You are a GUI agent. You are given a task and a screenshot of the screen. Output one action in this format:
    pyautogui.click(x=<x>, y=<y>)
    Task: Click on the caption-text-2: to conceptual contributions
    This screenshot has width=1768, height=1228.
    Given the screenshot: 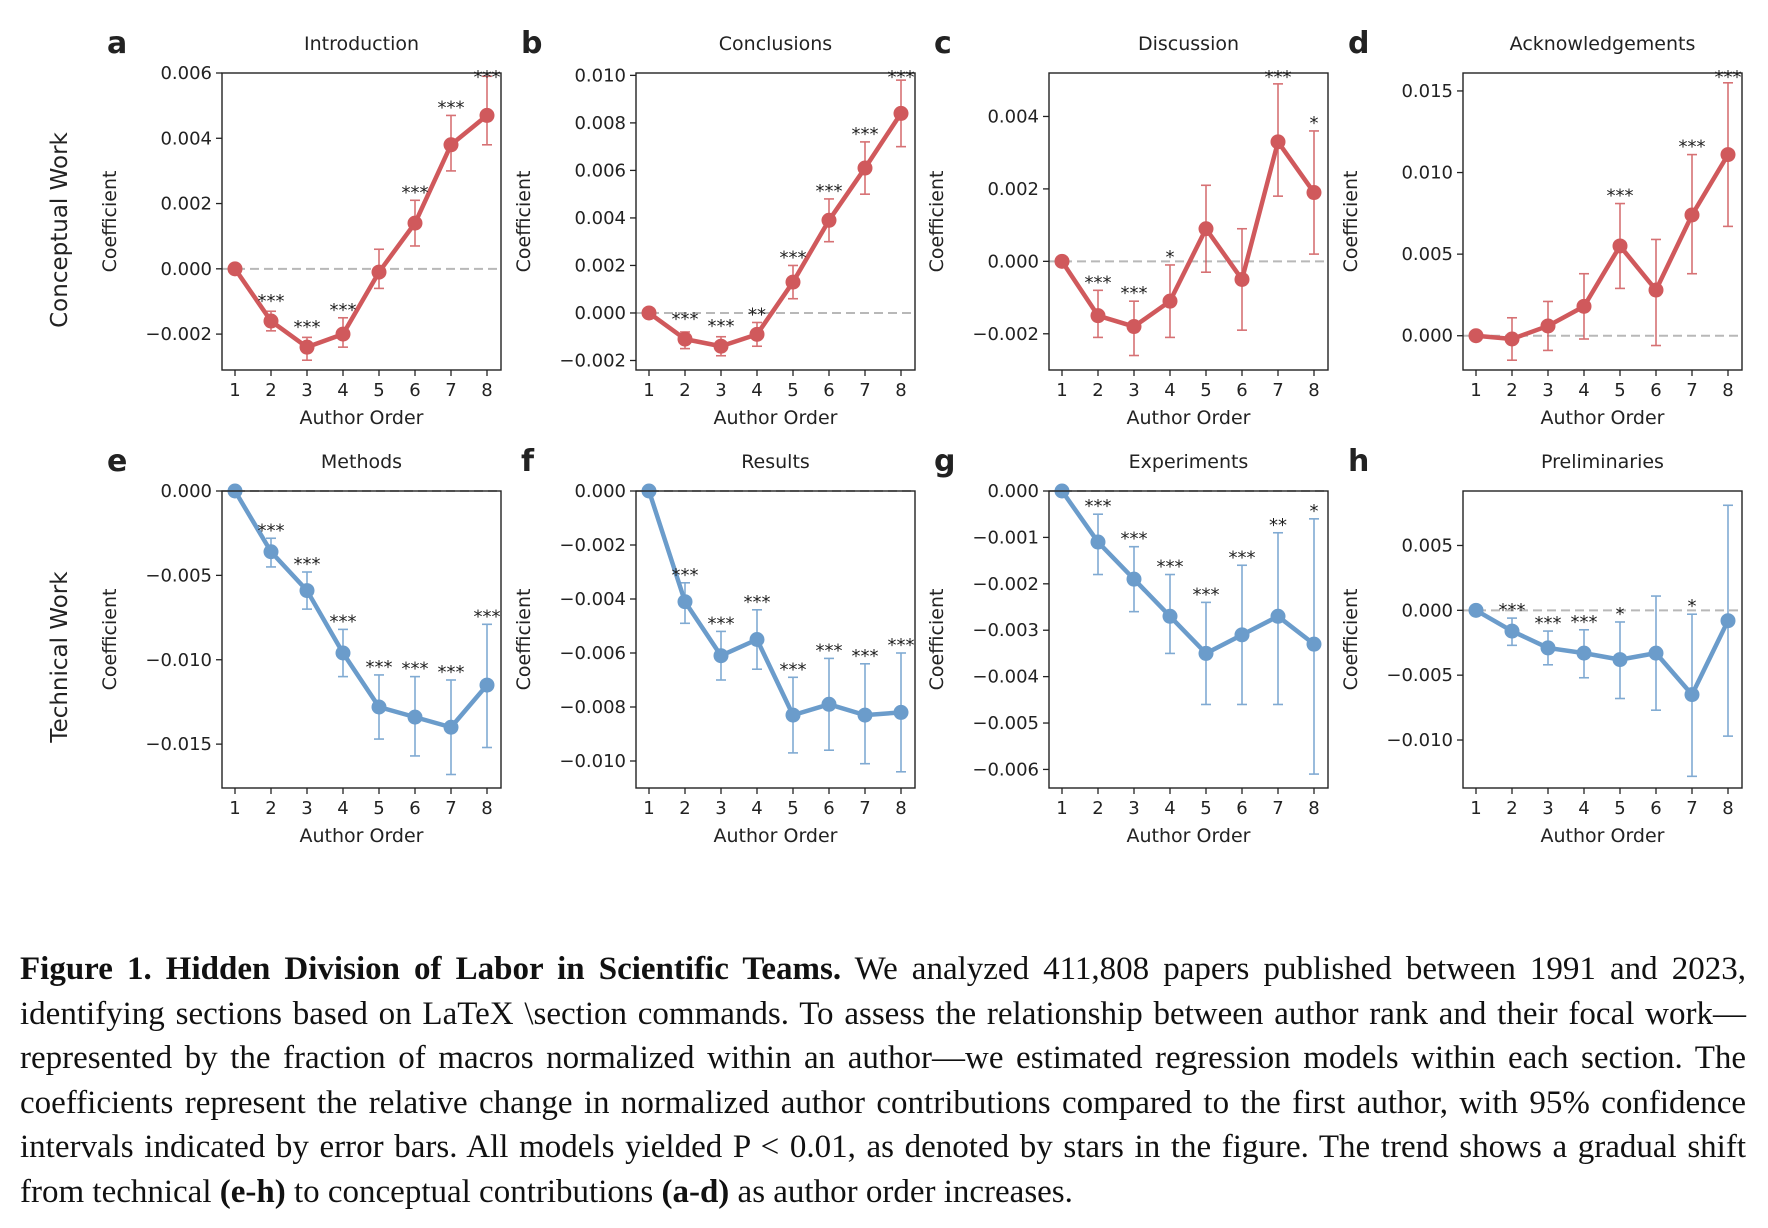 What is the action you would take?
    pyautogui.click(x=473, y=1191)
    